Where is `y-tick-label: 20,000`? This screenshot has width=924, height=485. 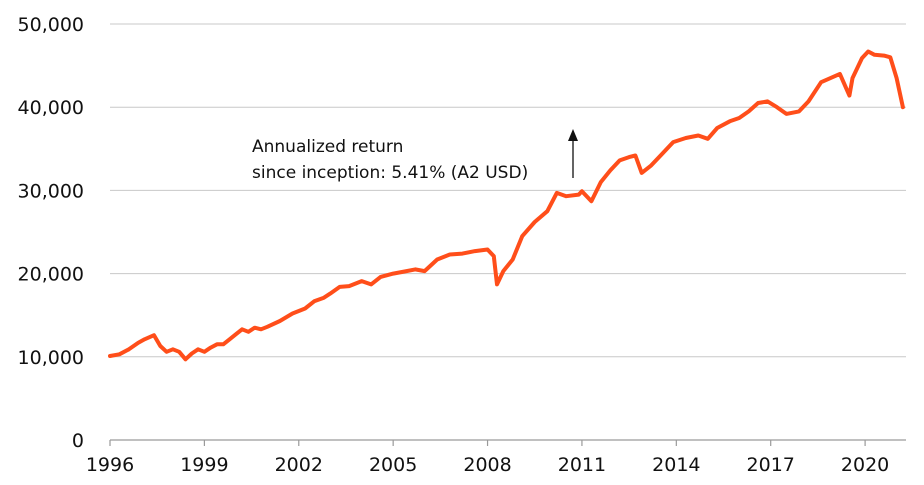 y-tick-label: 20,000 is located at coordinates (51, 275).